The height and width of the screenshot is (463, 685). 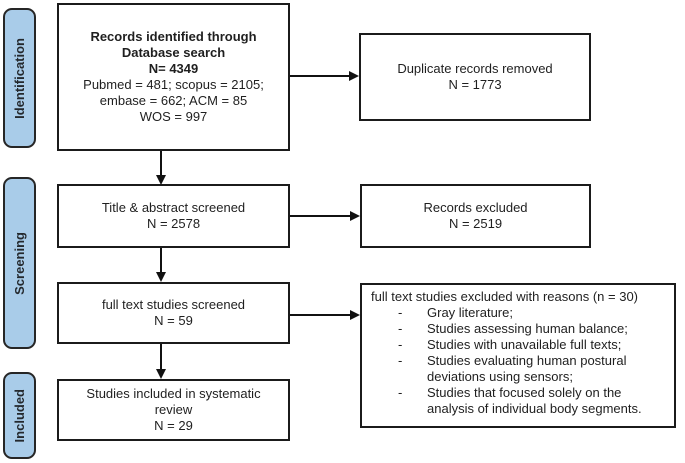 I want to click on excluded-reason-item: - Studies with unavailable full texts;, so click(x=520, y=345).